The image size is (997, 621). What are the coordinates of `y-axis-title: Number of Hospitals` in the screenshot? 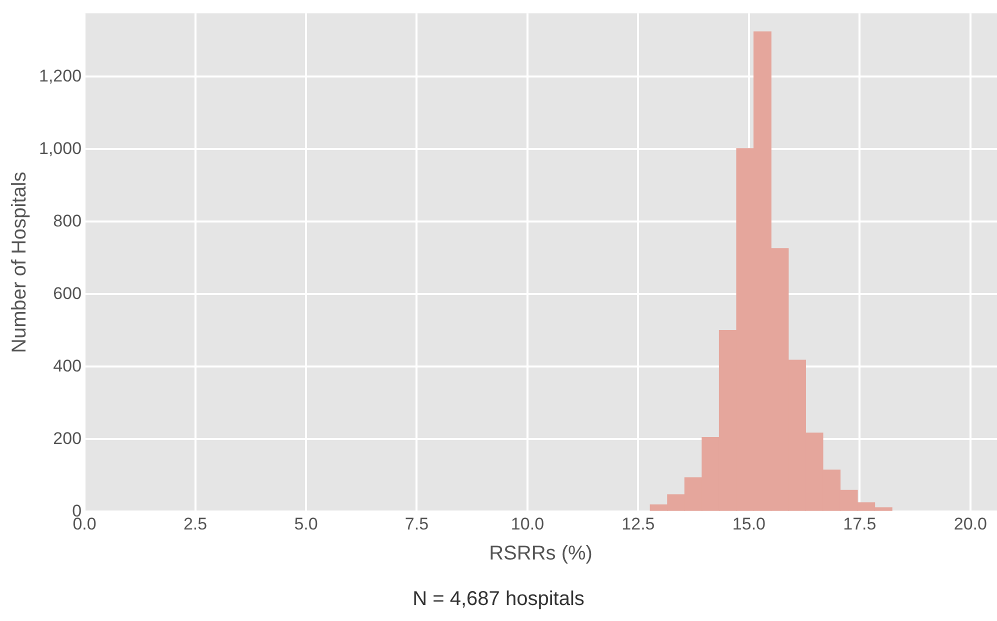 It's located at (19, 262).